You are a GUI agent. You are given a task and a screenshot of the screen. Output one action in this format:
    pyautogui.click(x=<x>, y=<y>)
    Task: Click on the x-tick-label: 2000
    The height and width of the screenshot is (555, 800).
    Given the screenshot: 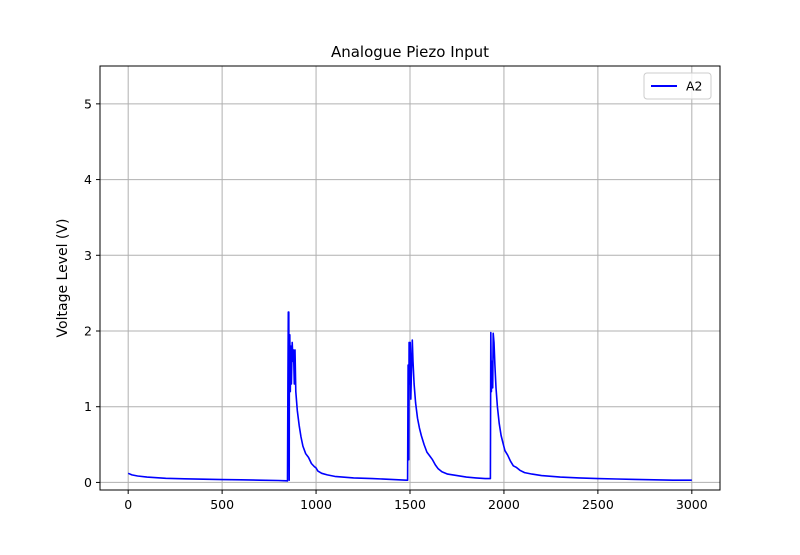 What is the action you would take?
    pyautogui.click(x=504, y=504)
    